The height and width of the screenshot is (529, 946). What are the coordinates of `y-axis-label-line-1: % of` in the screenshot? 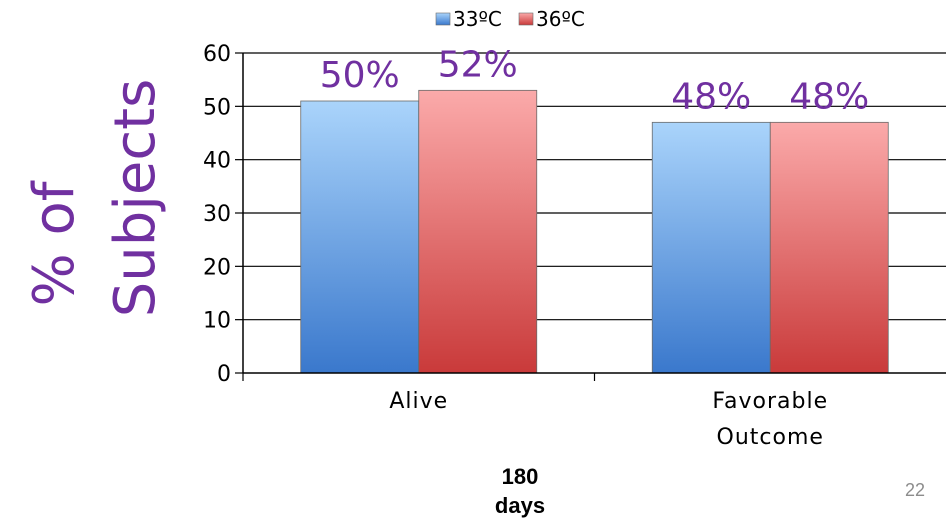 It's located at (54, 243).